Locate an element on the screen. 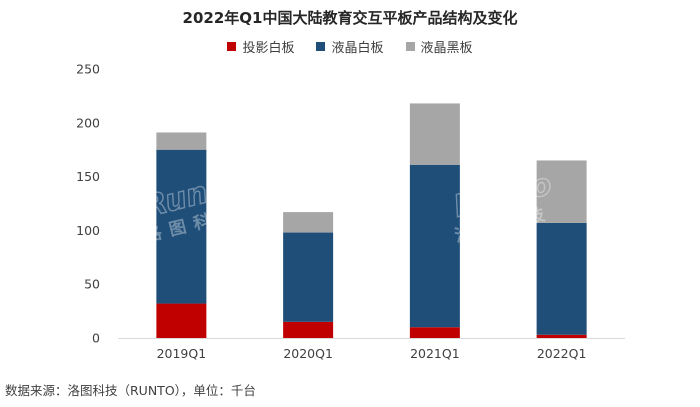 The height and width of the screenshot is (407, 700). x-tick-label-1: 2020Q1 is located at coordinates (308, 353).